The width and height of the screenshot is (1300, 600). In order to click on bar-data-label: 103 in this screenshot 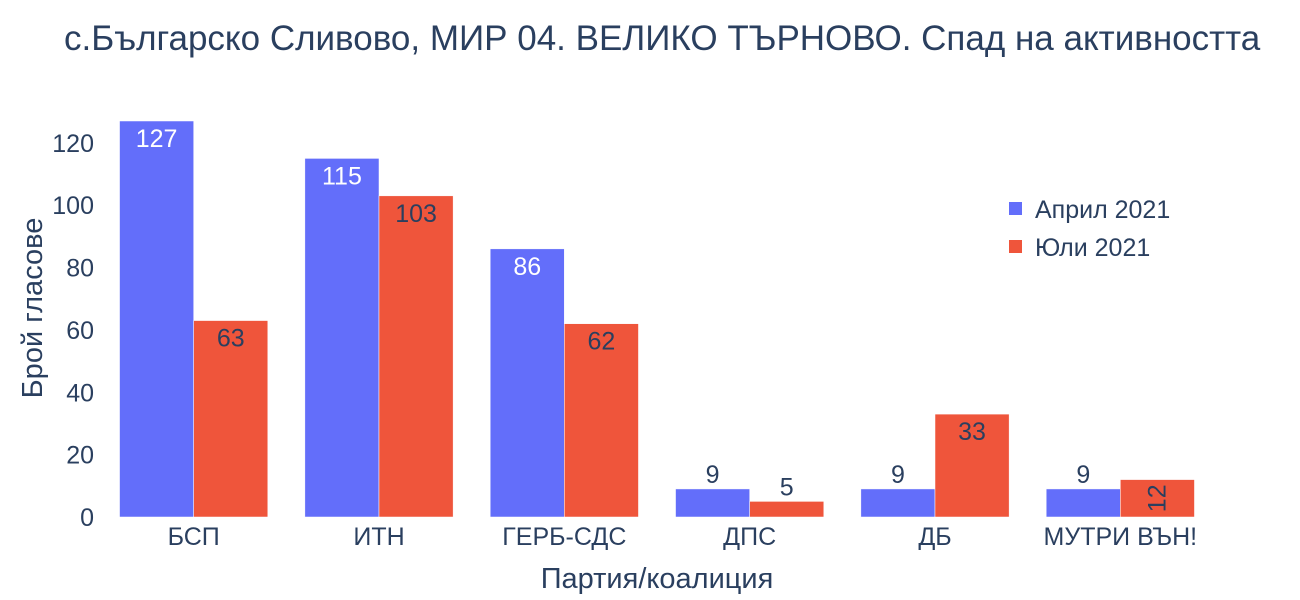, I will do `click(416, 214)`.